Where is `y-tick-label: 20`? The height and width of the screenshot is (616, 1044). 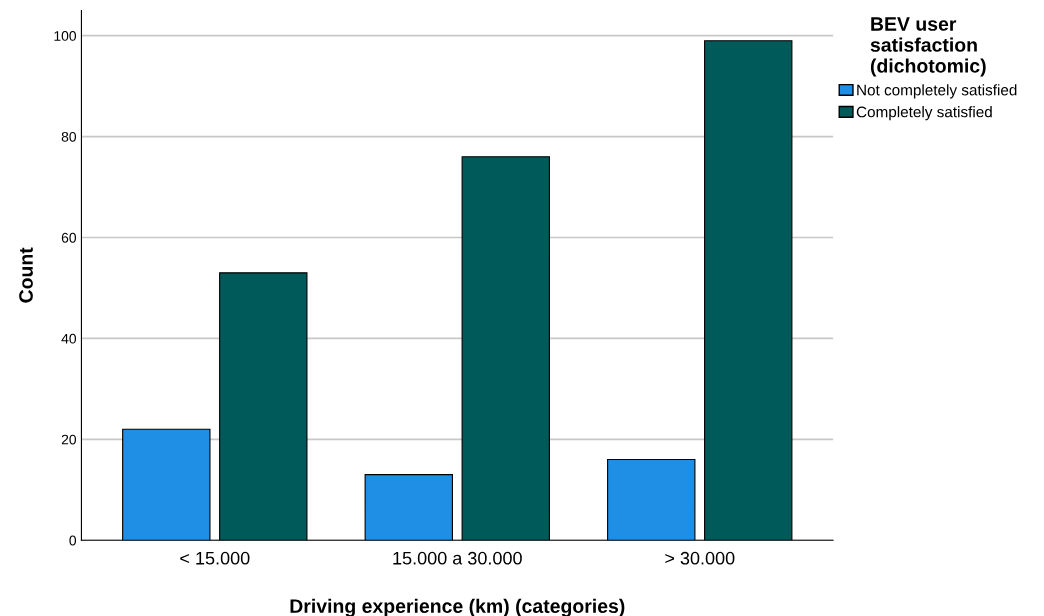
y-tick-label: 20 is located at coordinates (69, 439).